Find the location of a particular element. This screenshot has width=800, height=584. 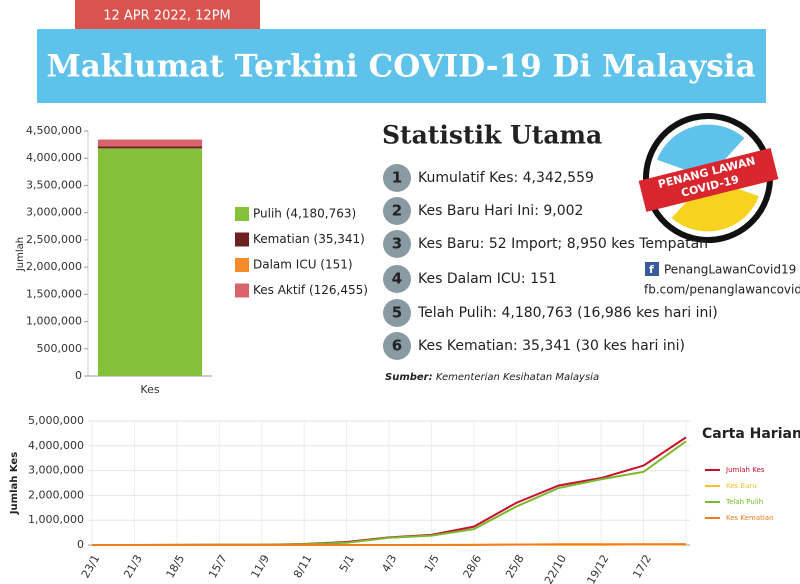

y-tick-label: 500,000 is located at coordinates (60, 348).